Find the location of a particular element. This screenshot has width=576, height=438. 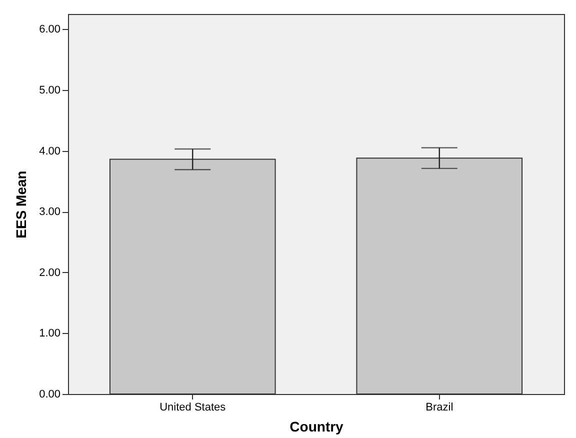

y-tick-label: 6.00 is located at coordinates (49, 30).